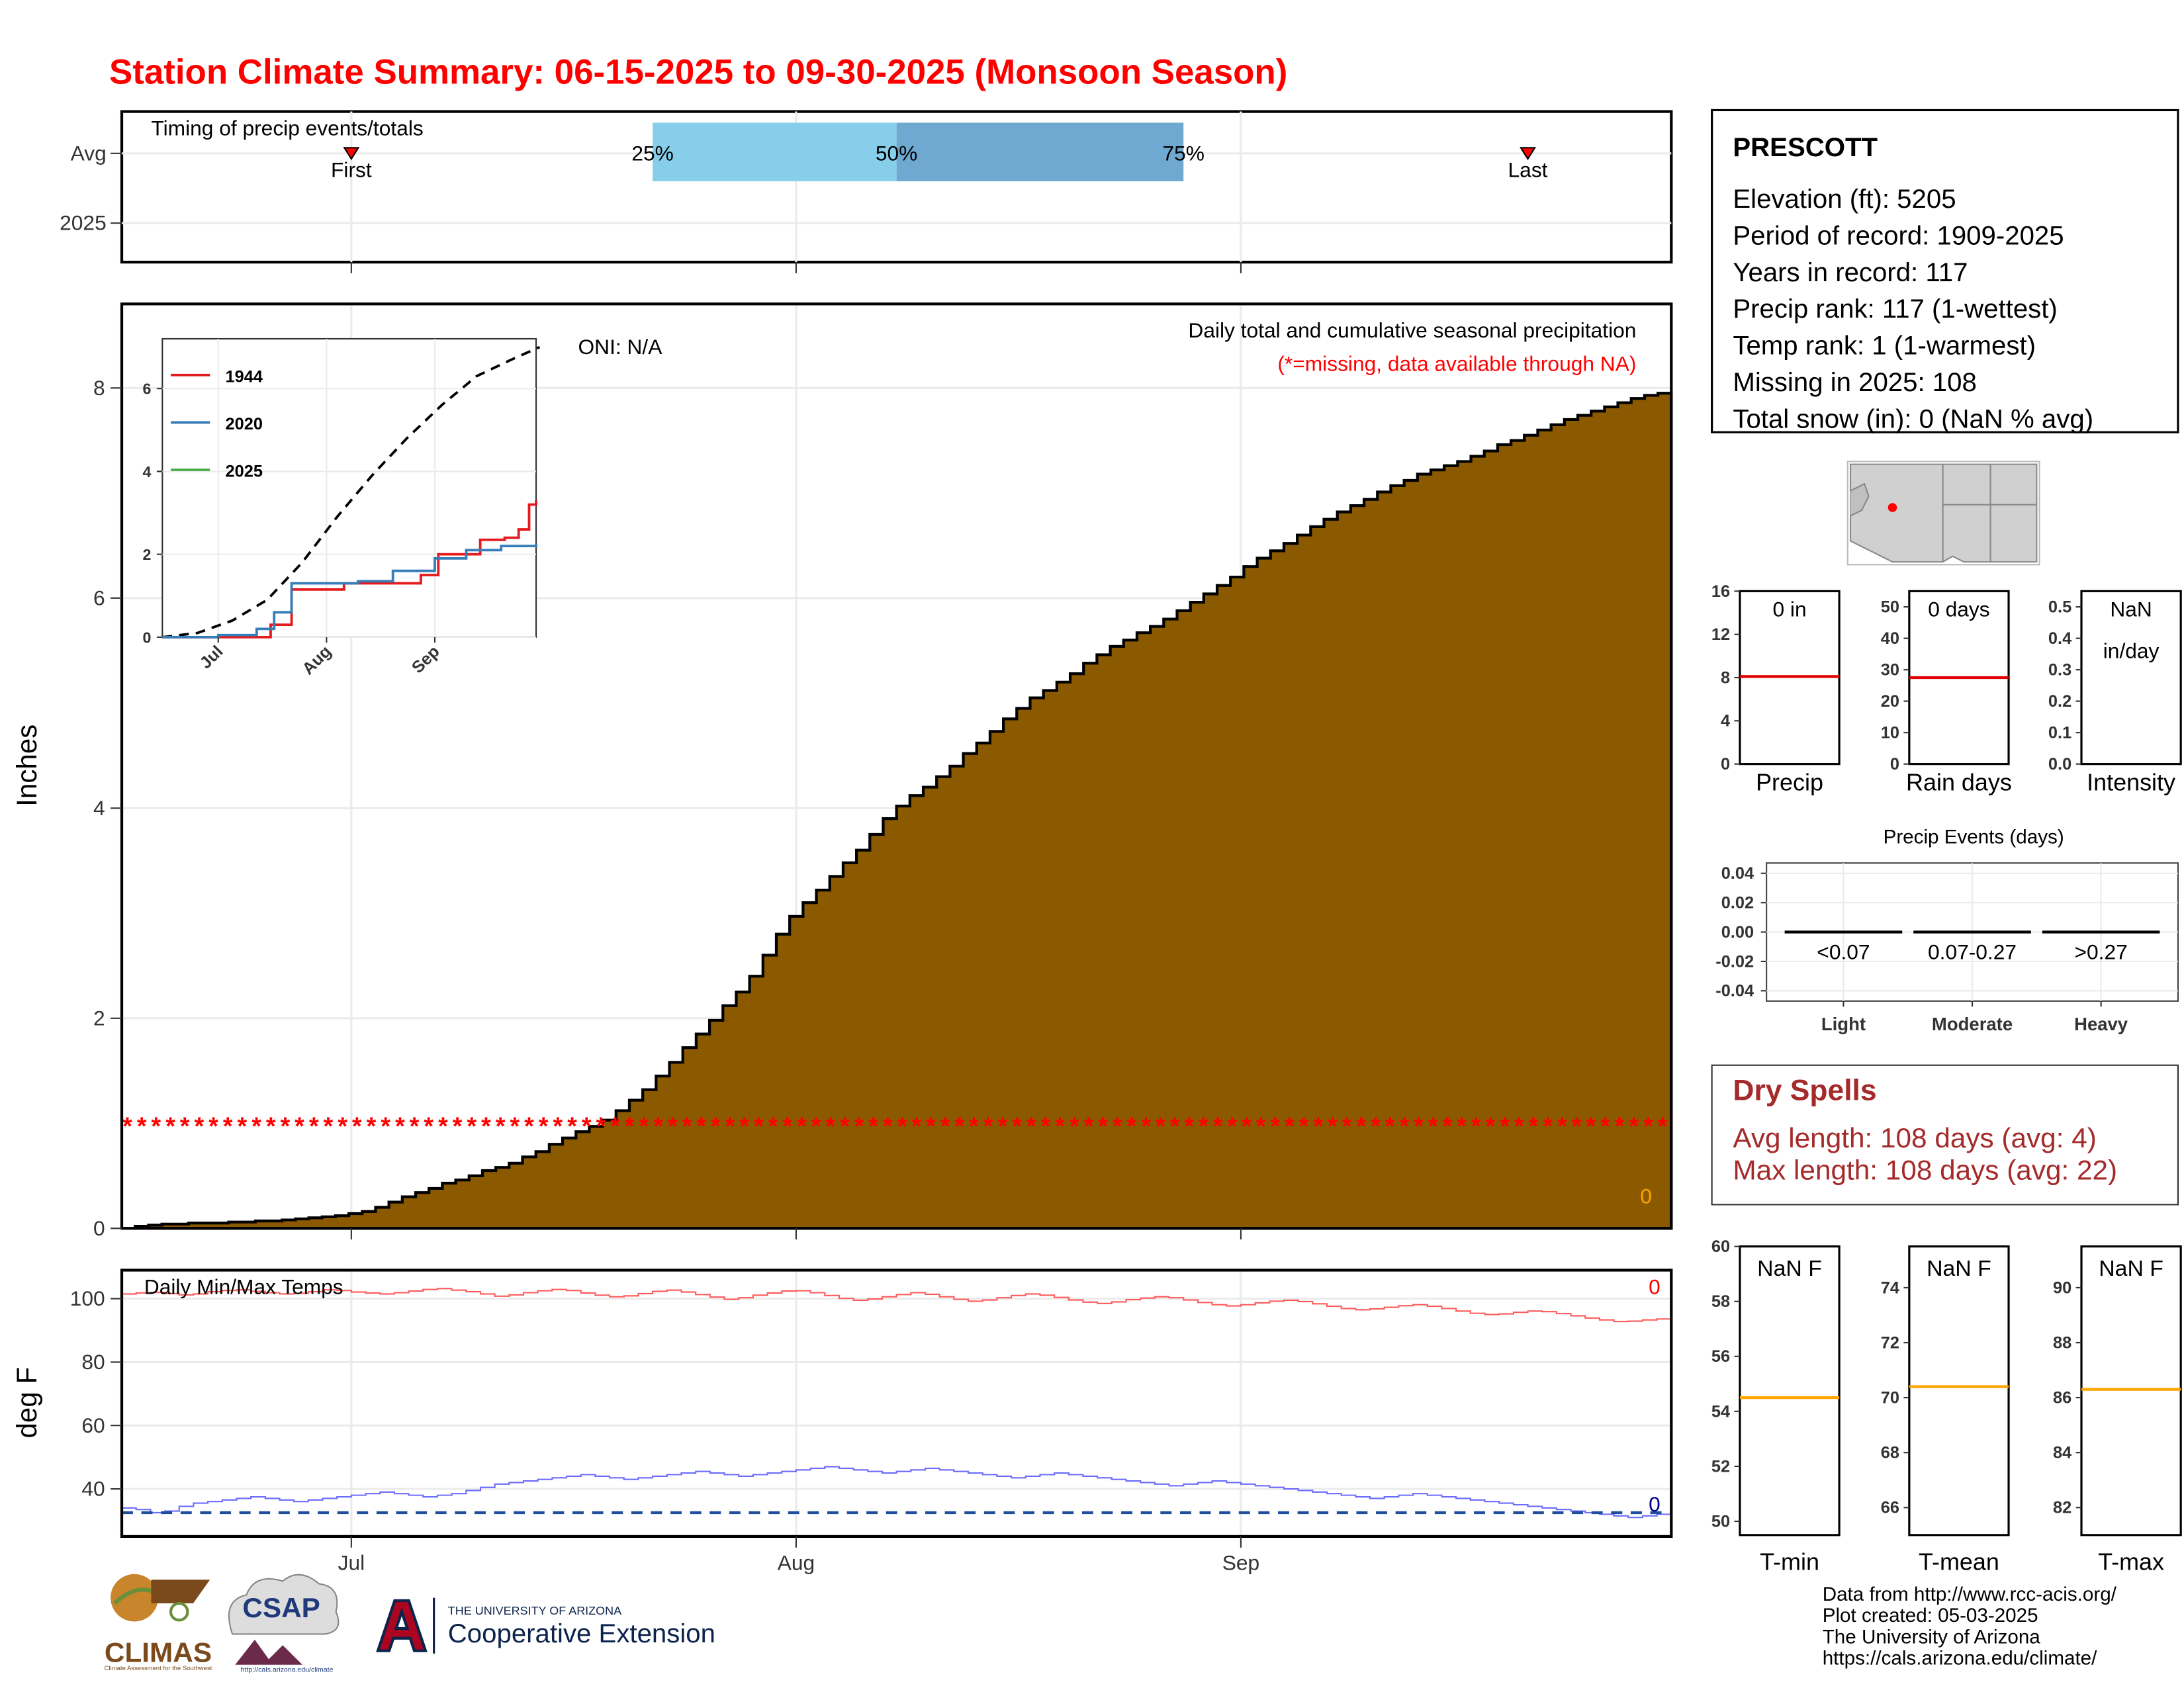 Image resolution: width=2184 pixels, height=1694 pixels. Describe the element at coordinates (534, 1611) in the screenshot. I see `ua-top-text: THE UNIVERSITY OF ARIZONA` at that location.